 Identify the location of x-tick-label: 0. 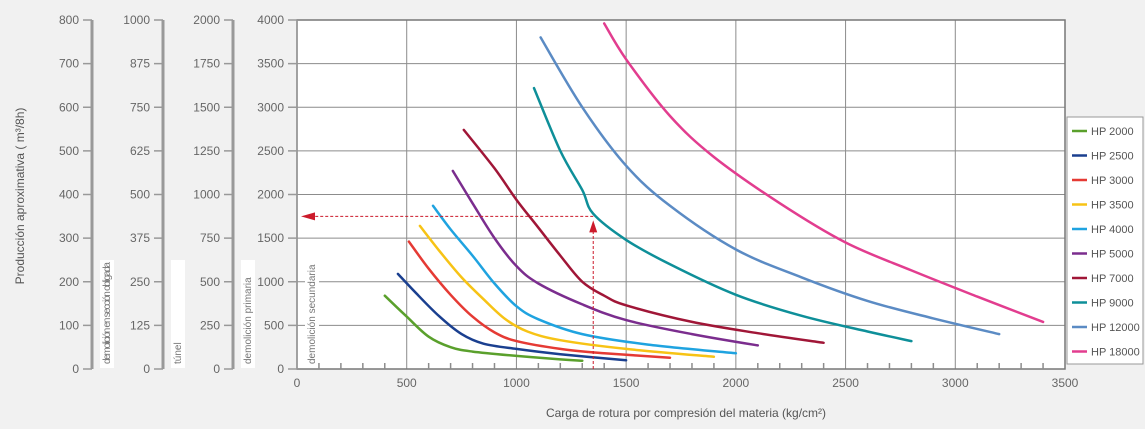
(297, 383).